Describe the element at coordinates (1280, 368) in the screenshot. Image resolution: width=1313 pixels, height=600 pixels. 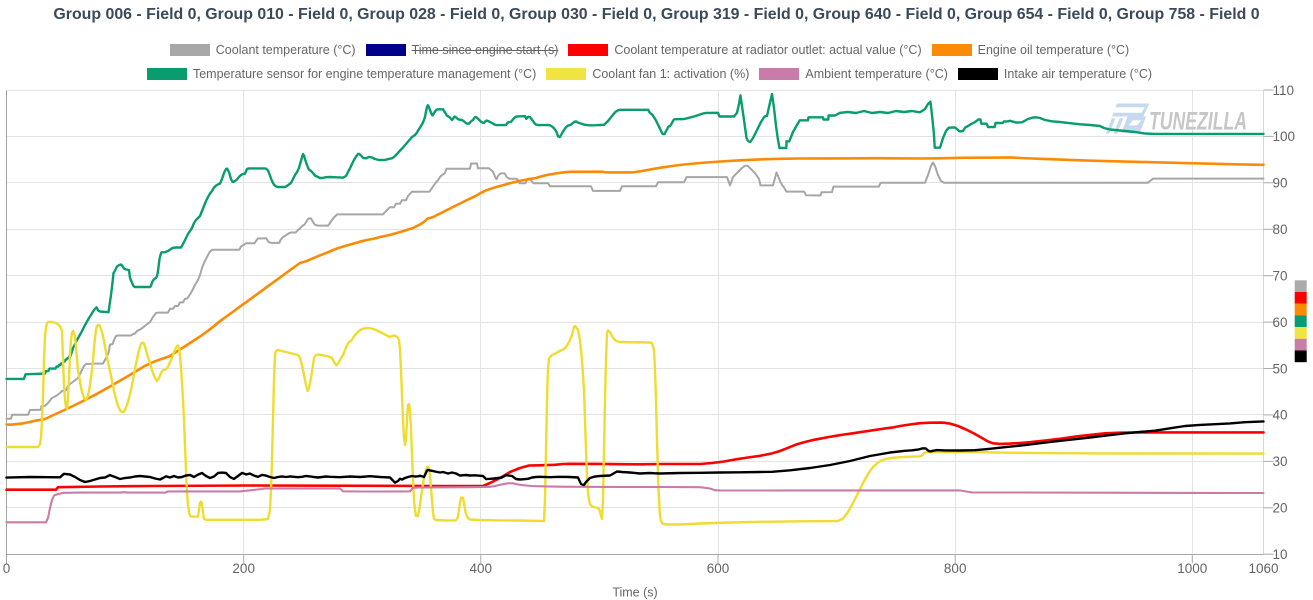
I see `svg-text: 50` at that location.